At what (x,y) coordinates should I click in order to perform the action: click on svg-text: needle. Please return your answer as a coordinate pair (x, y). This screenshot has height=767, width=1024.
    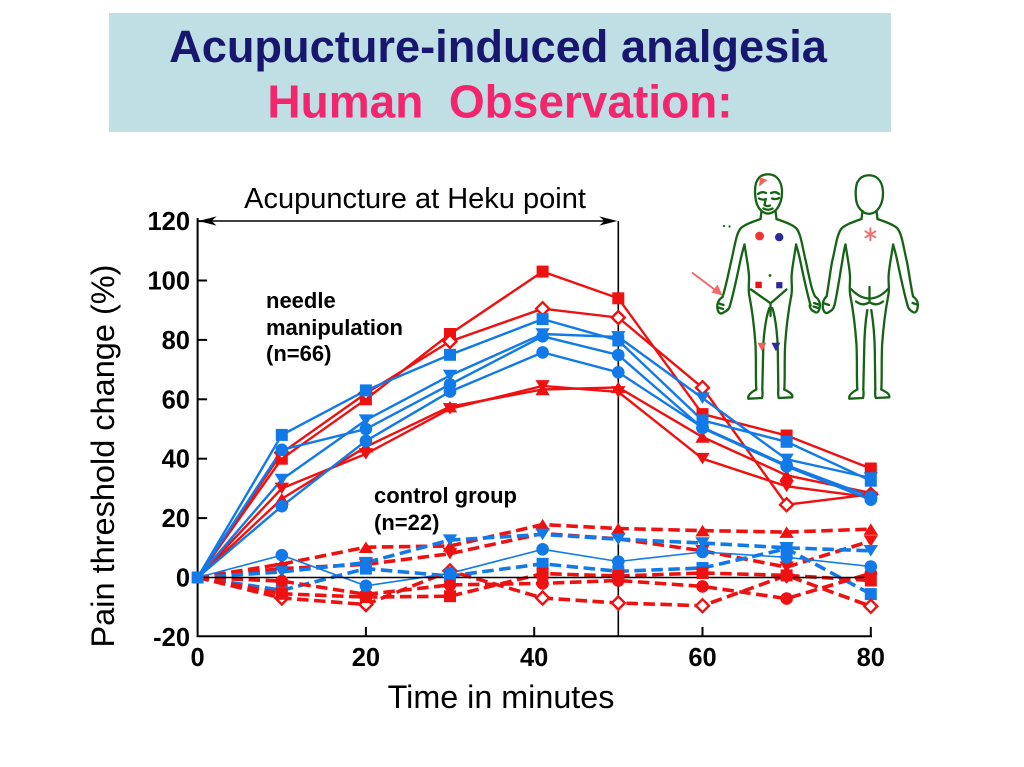
    Looking at the image, I should click on (301, 300).